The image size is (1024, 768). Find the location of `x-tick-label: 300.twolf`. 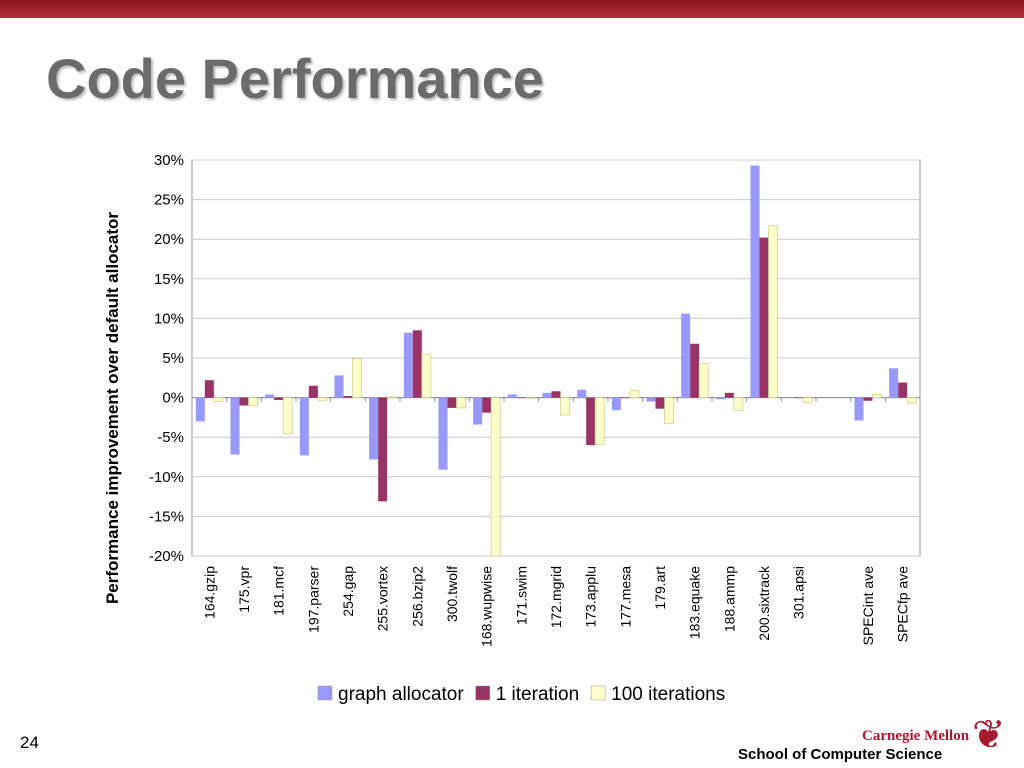

x-tick-label: 300.twolf is located at coordinates (452, 594).